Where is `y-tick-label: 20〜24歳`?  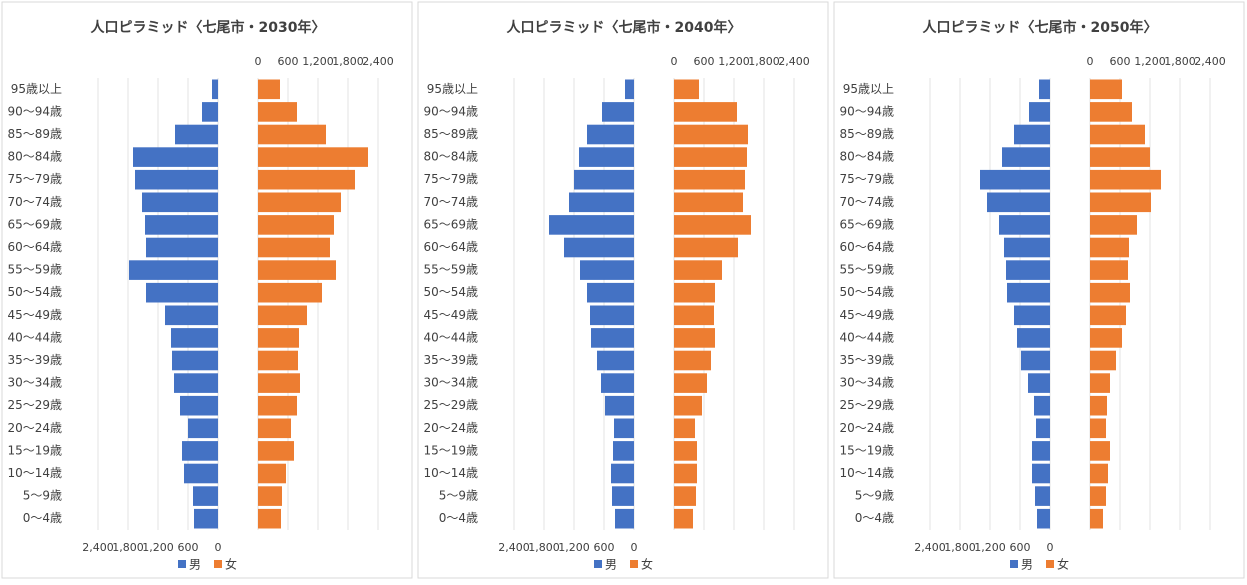
y-tick-label: 20〜24歳 is located at coordinates (450, 428).